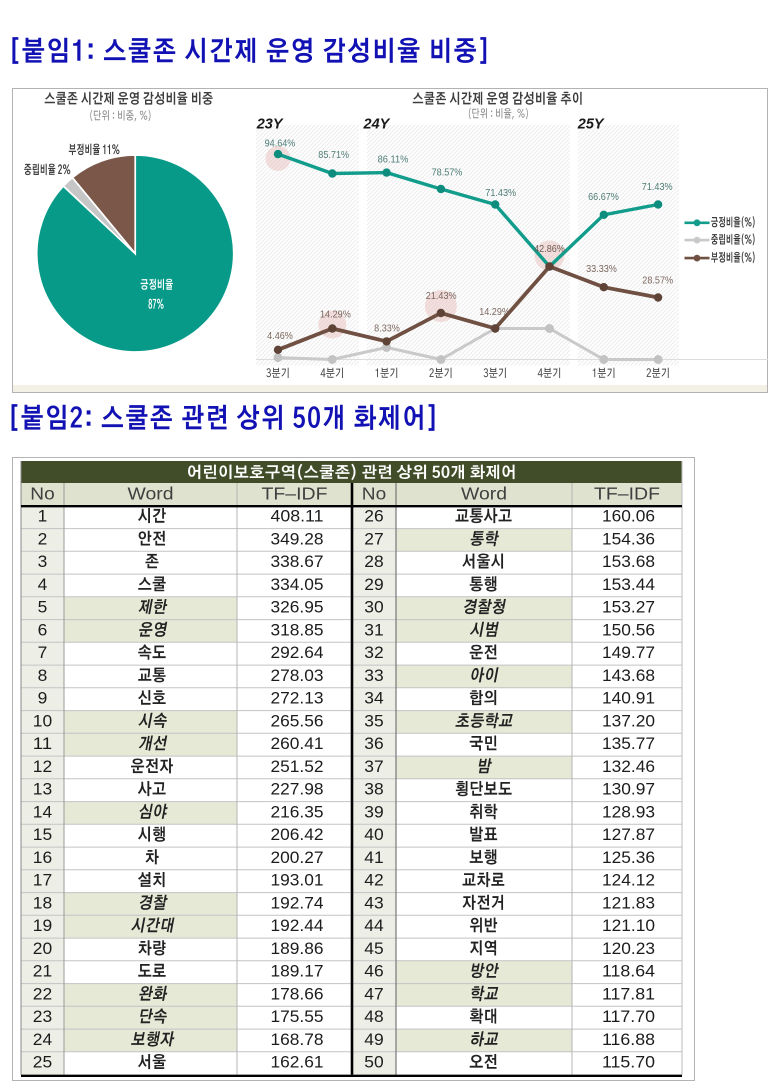 Image resolution: width=780 pixels, height=1092 pixels. Describe the element at coordinates (42, 1040) in the screenshot. I see `svg-text: 24` at that location.